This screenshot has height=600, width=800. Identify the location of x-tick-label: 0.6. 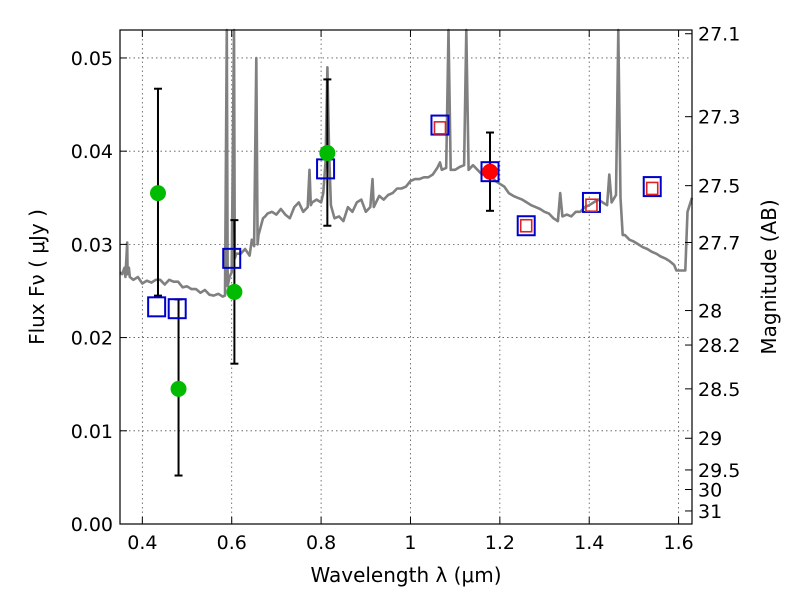
(232, 543).